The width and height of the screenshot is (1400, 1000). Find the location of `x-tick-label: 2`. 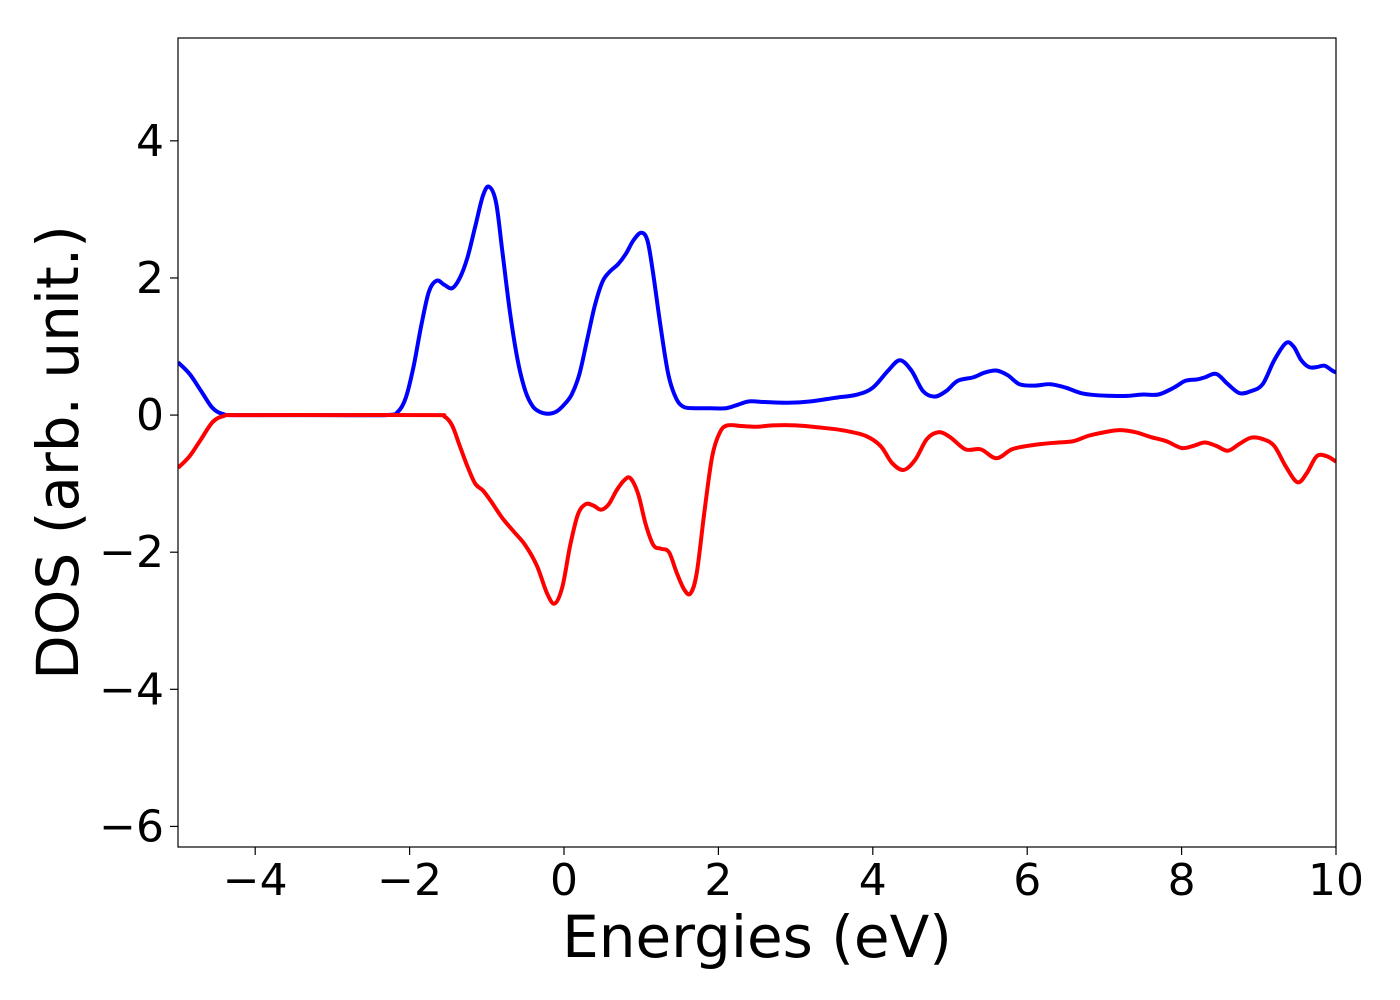

x-tick-label: 2 is located at coordinates (718, 880).